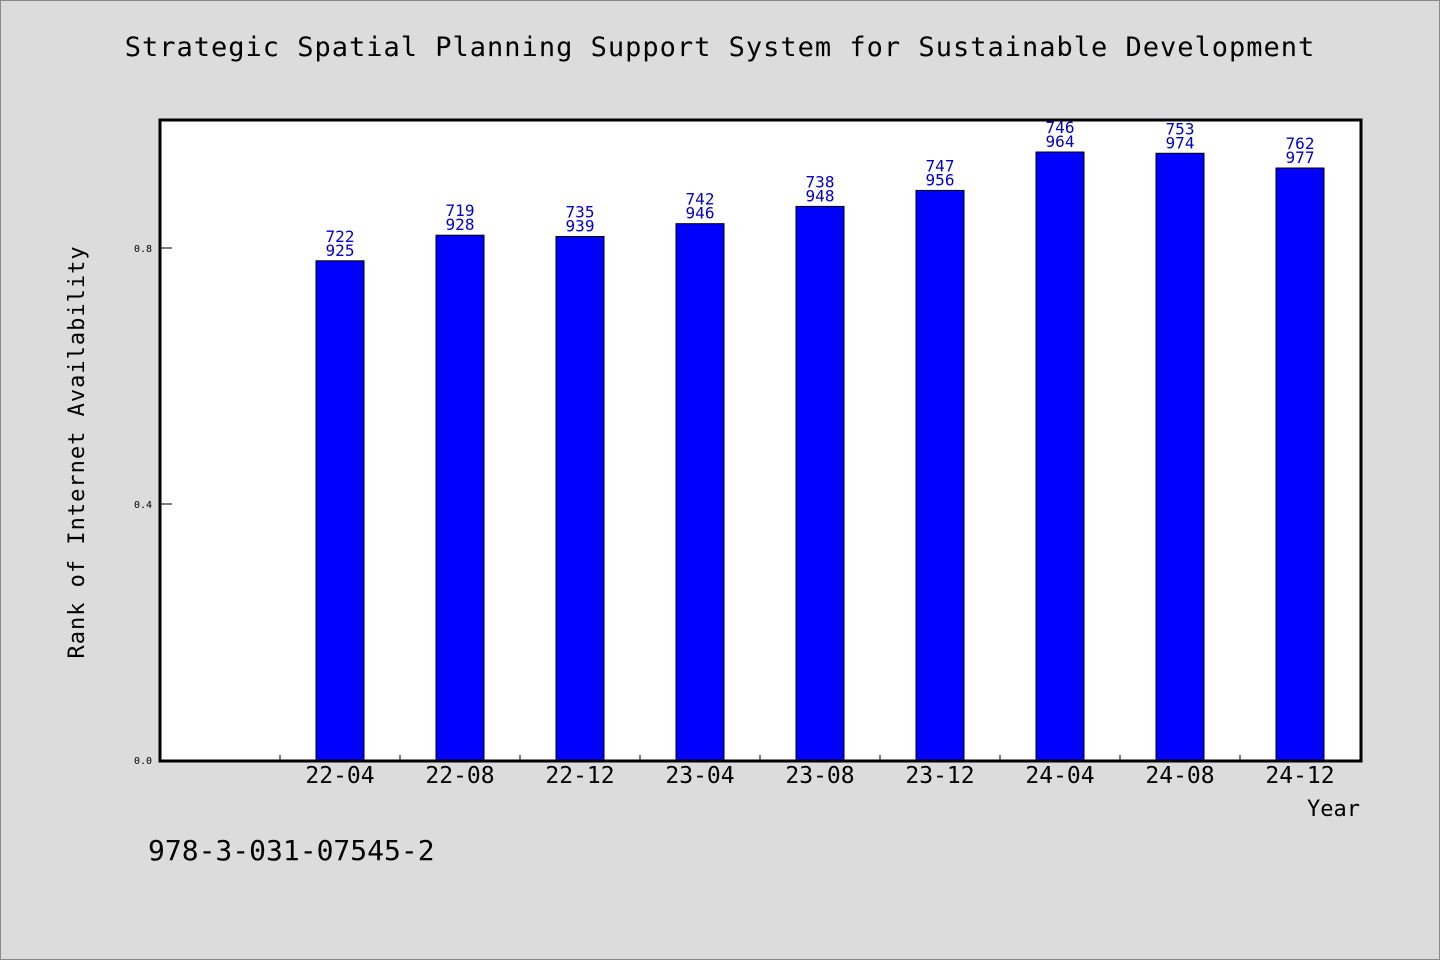  What do you see at coordinates (700, 213) in the screenshot?
I see `bar-label-bottom: 946` at bounding box center [700, 213].